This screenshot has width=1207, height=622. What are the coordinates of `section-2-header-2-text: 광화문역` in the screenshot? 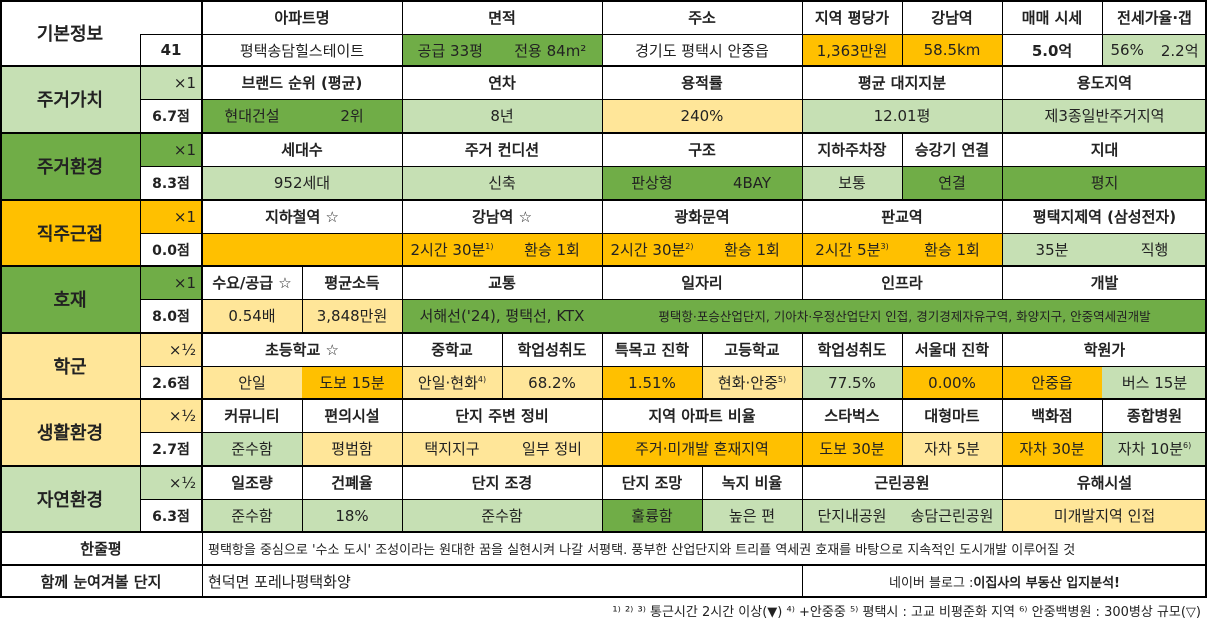 It's located at (702, 217).